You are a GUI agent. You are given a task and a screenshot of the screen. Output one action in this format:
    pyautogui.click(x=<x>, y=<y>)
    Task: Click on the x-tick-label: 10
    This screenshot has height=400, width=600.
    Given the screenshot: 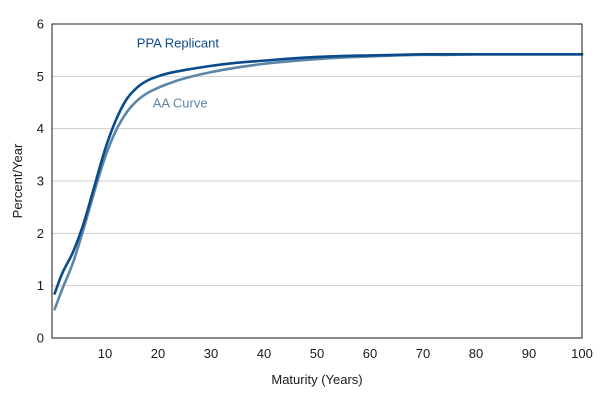 What is the action you would take?
    pyautogui.click(x=105, y=353)
    